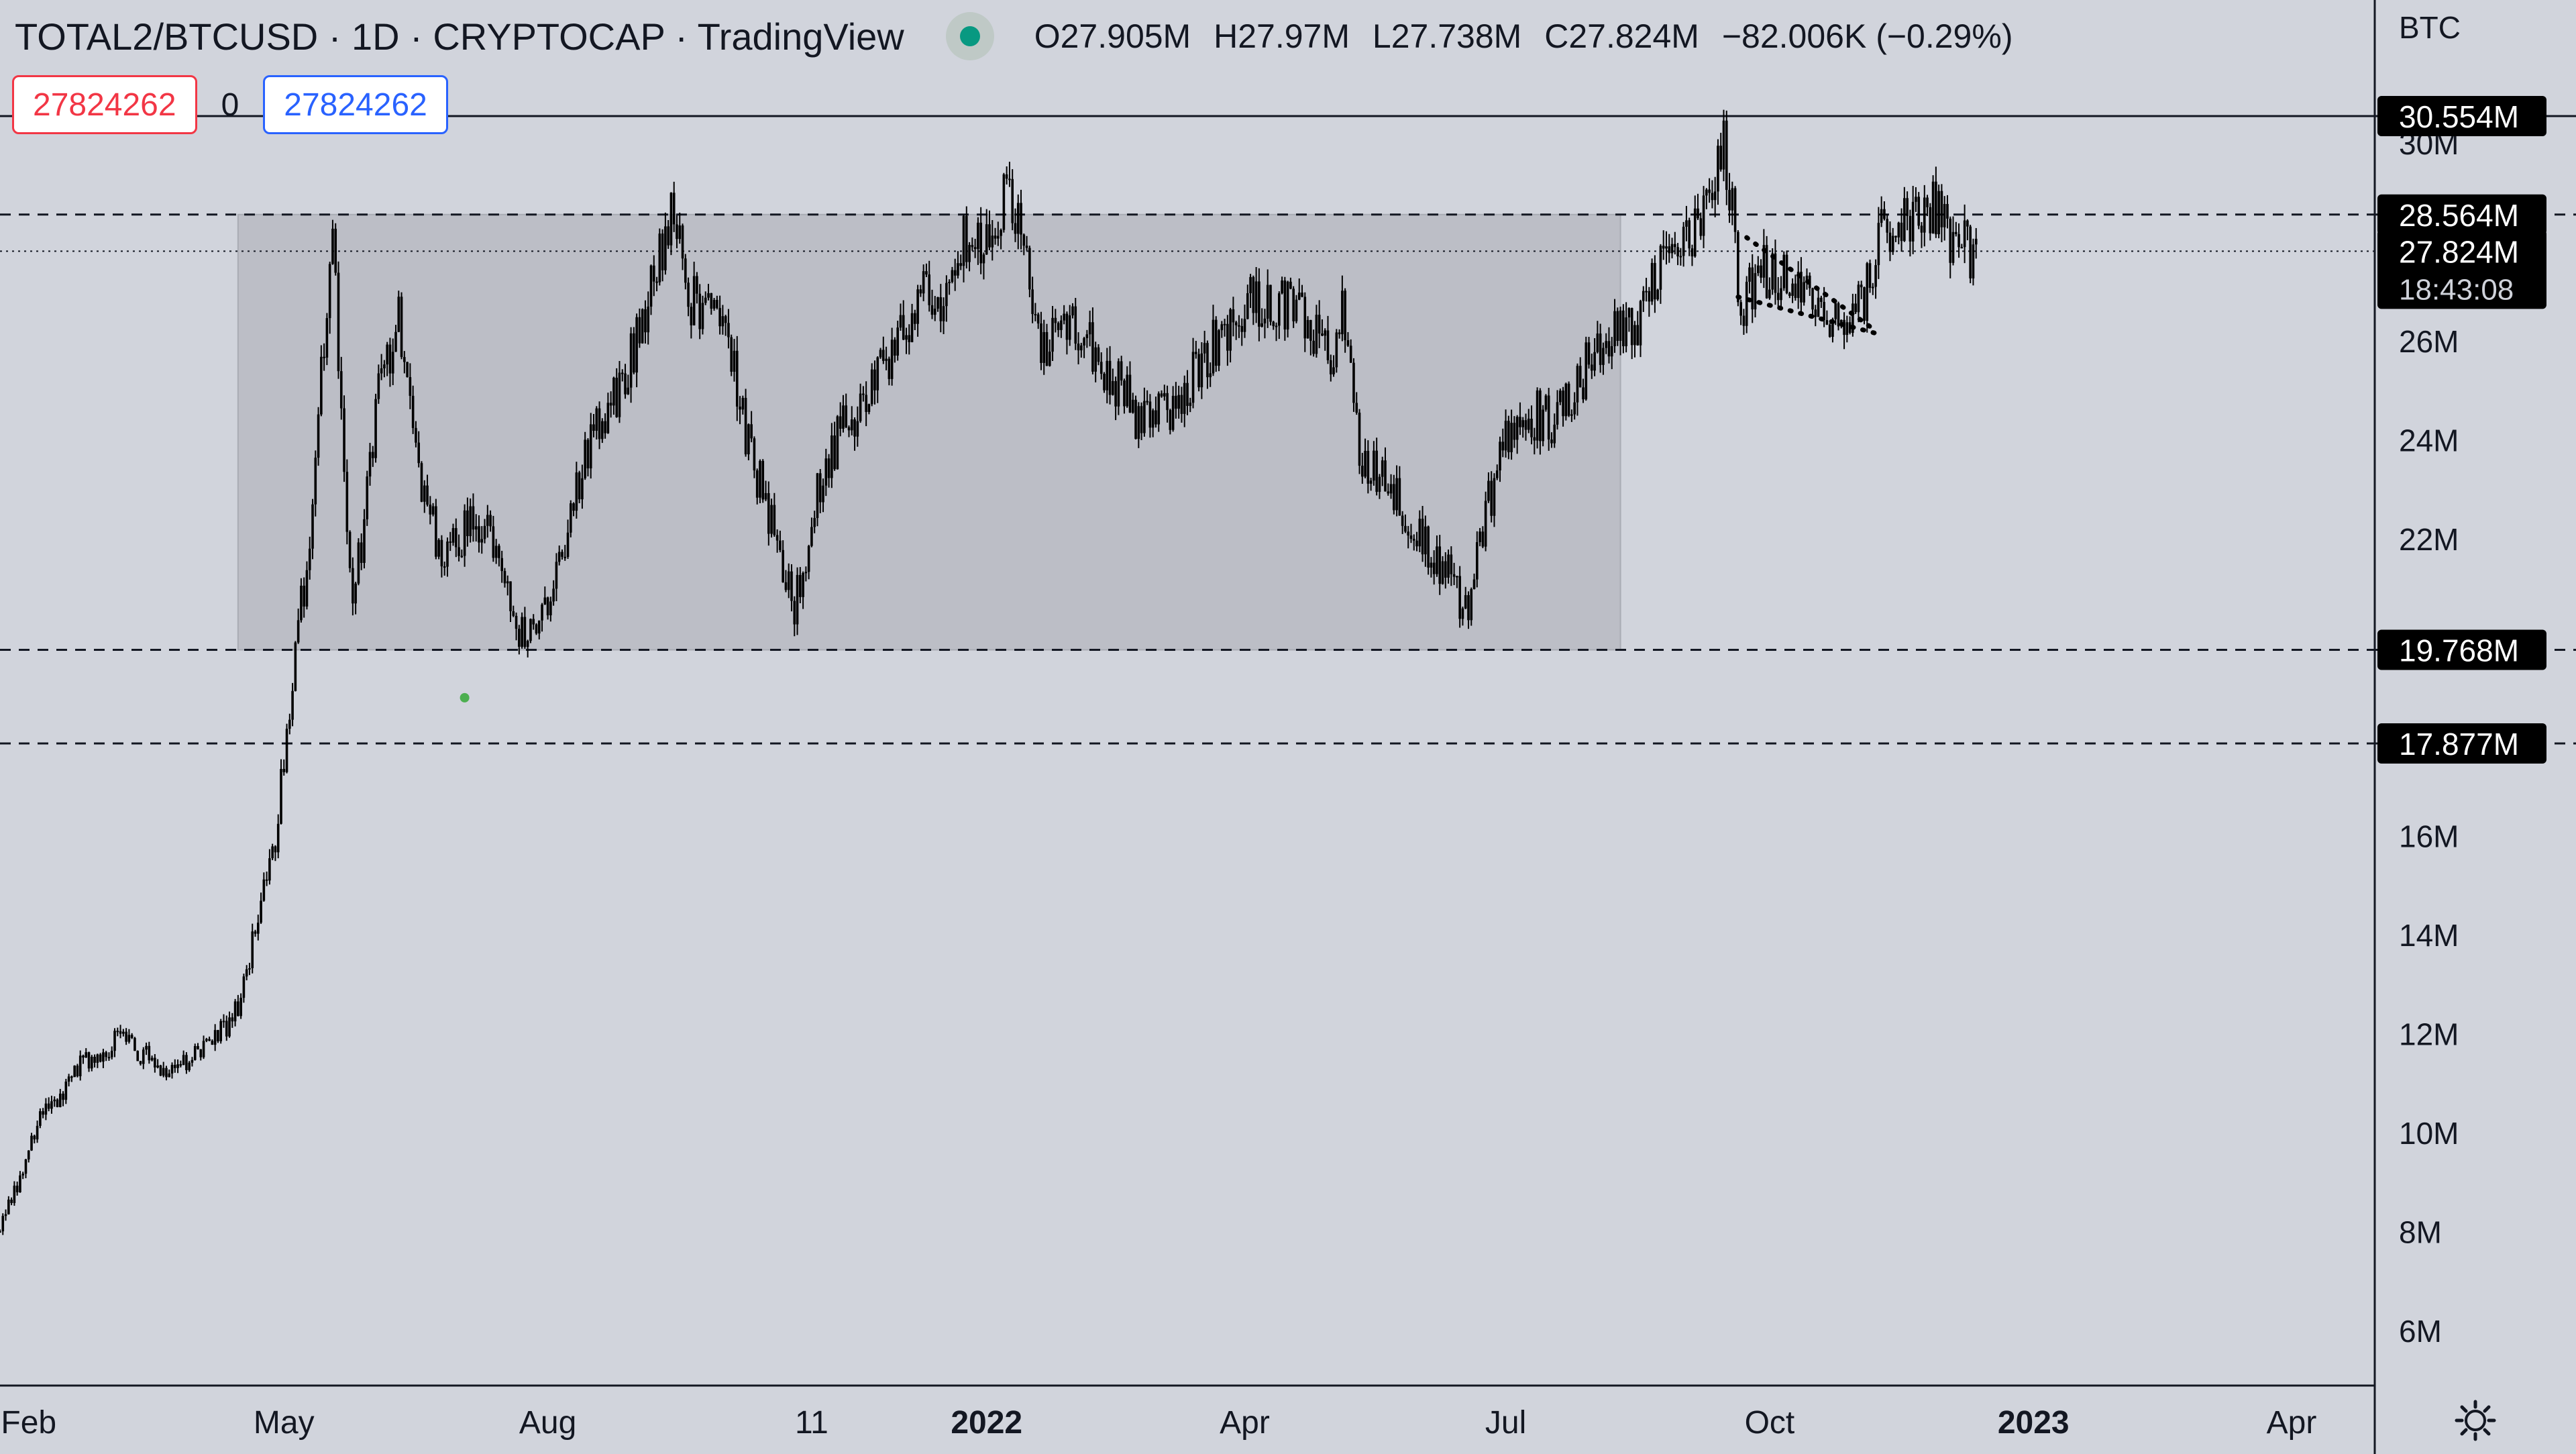 The height and width of the screenshot is (1454, 2576). I want to click on price-level-labels: 30.554M 28.564M 19.768M 17.877M, so click(2461, 430).